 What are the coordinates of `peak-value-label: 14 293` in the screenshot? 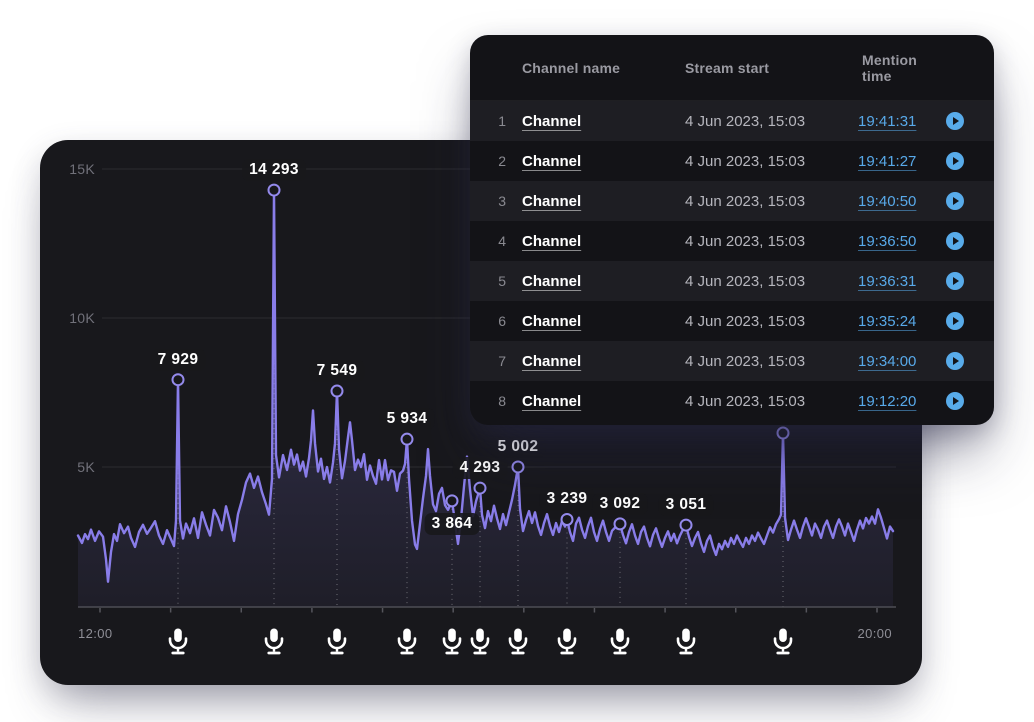 It's located at (274, 170).